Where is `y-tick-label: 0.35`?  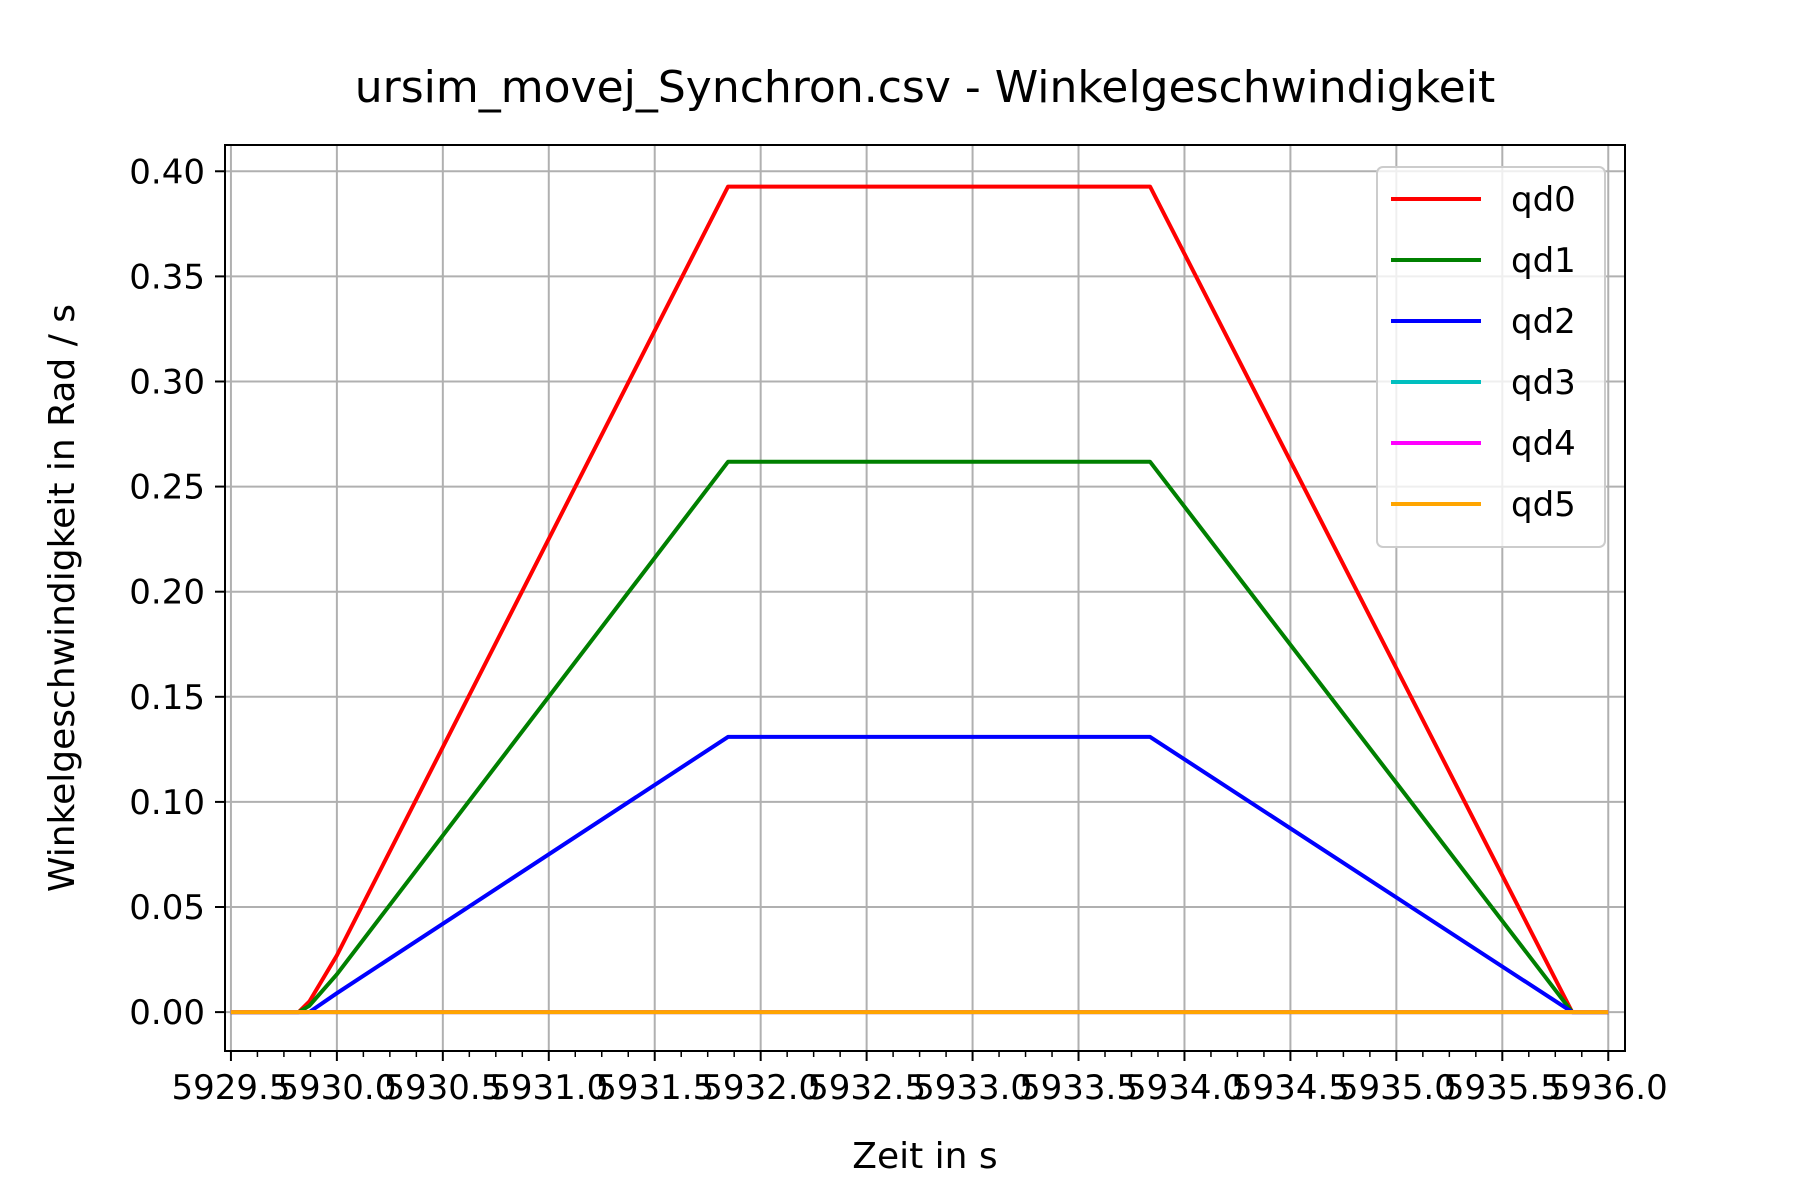 y-tick-label: 0.35 is located at coordinates (167, 277).